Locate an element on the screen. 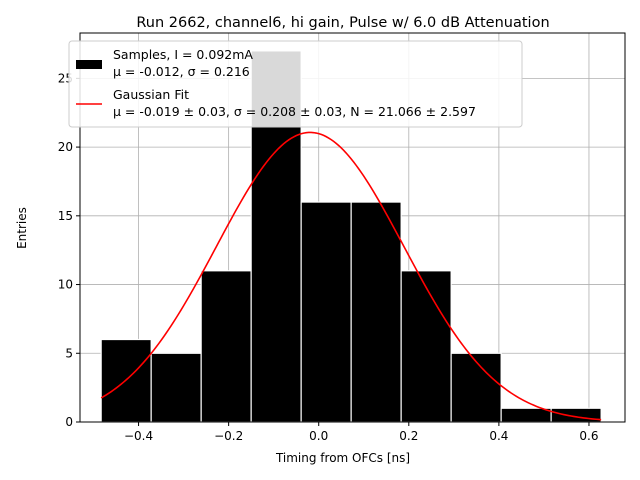 The width and height of the screenshot is (640, 480). y-tick-label: 20 is located at coordinates (65, 147).